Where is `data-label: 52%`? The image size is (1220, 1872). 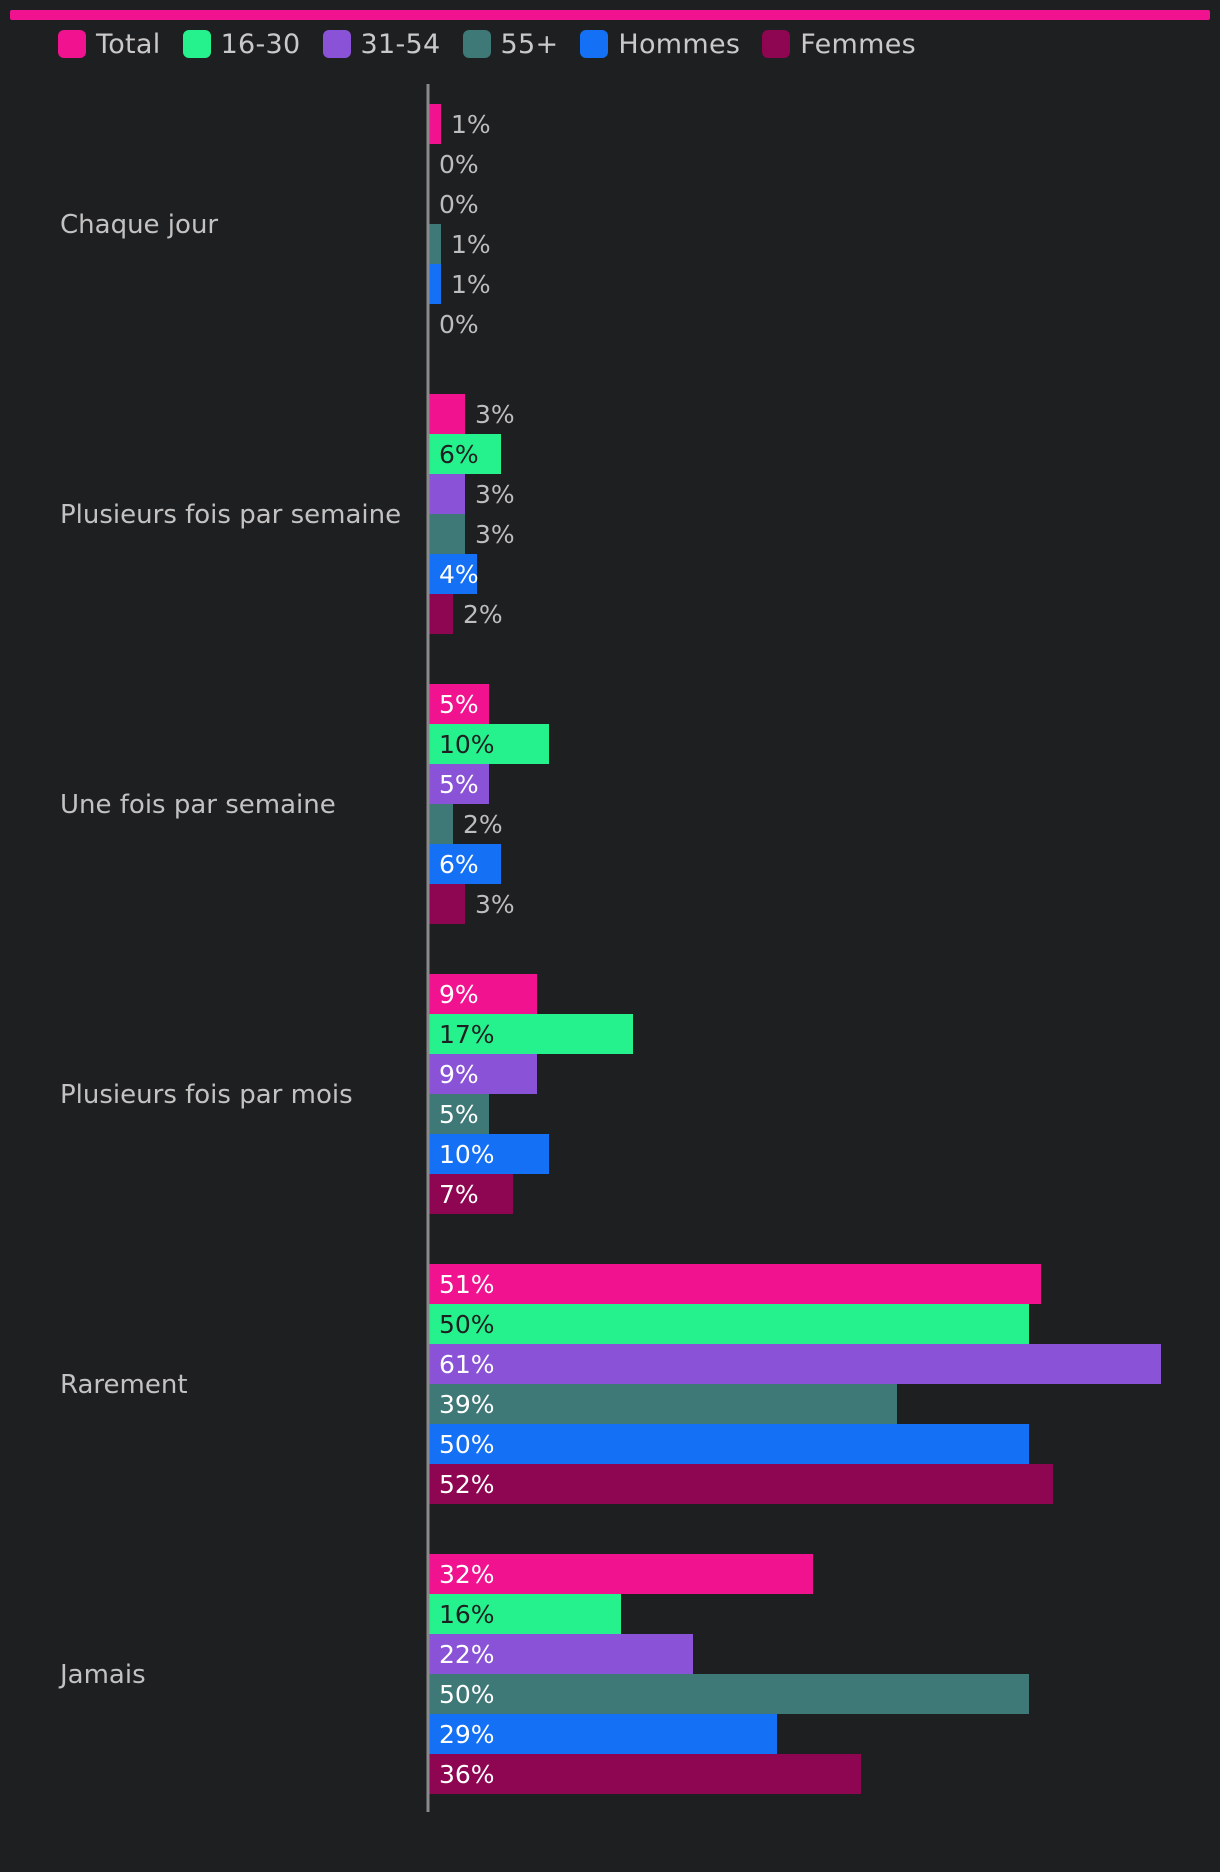
data-label: 52% is located at coordinates (467, 1484).